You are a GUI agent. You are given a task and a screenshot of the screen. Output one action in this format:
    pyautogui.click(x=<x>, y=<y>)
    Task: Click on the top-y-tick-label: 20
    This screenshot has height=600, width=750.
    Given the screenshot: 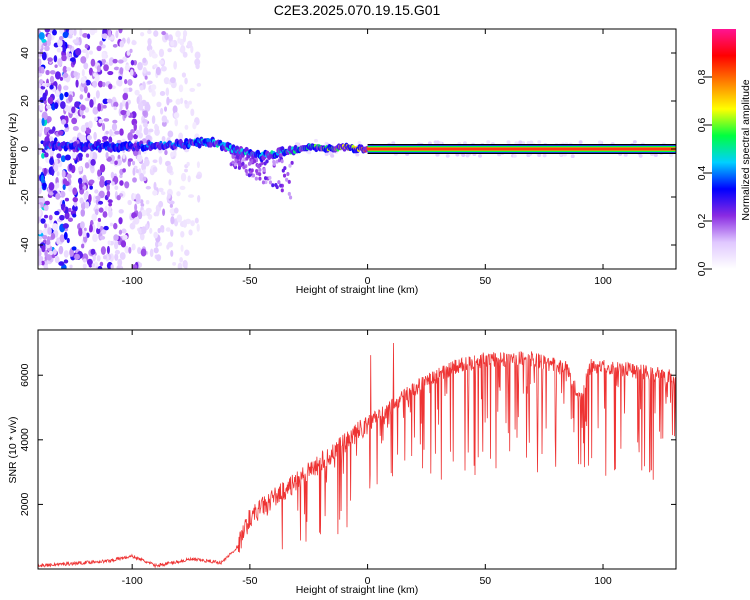 What is the action you would take?
    pyautogui.click(x=25, y=101)
    